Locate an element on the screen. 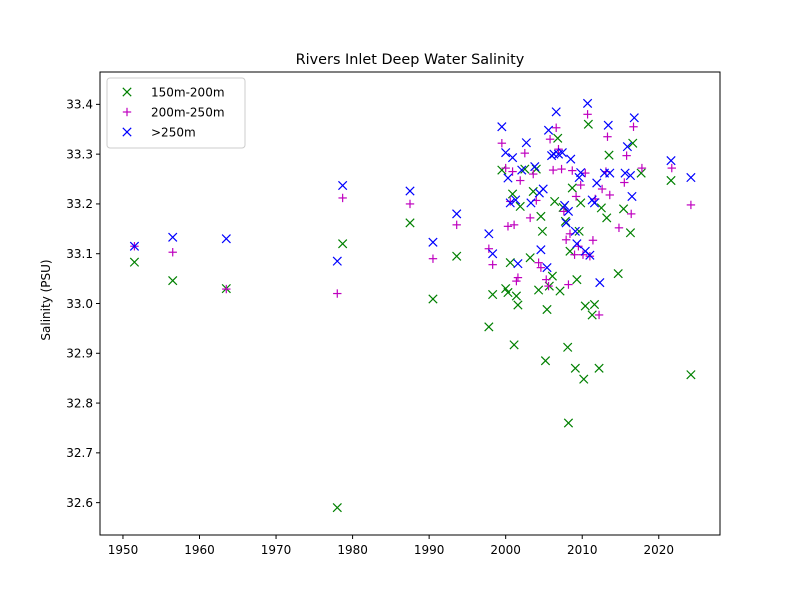 The image size is (800, 600). y-tick-label: 32.8 is located at coordinates (79, 403).